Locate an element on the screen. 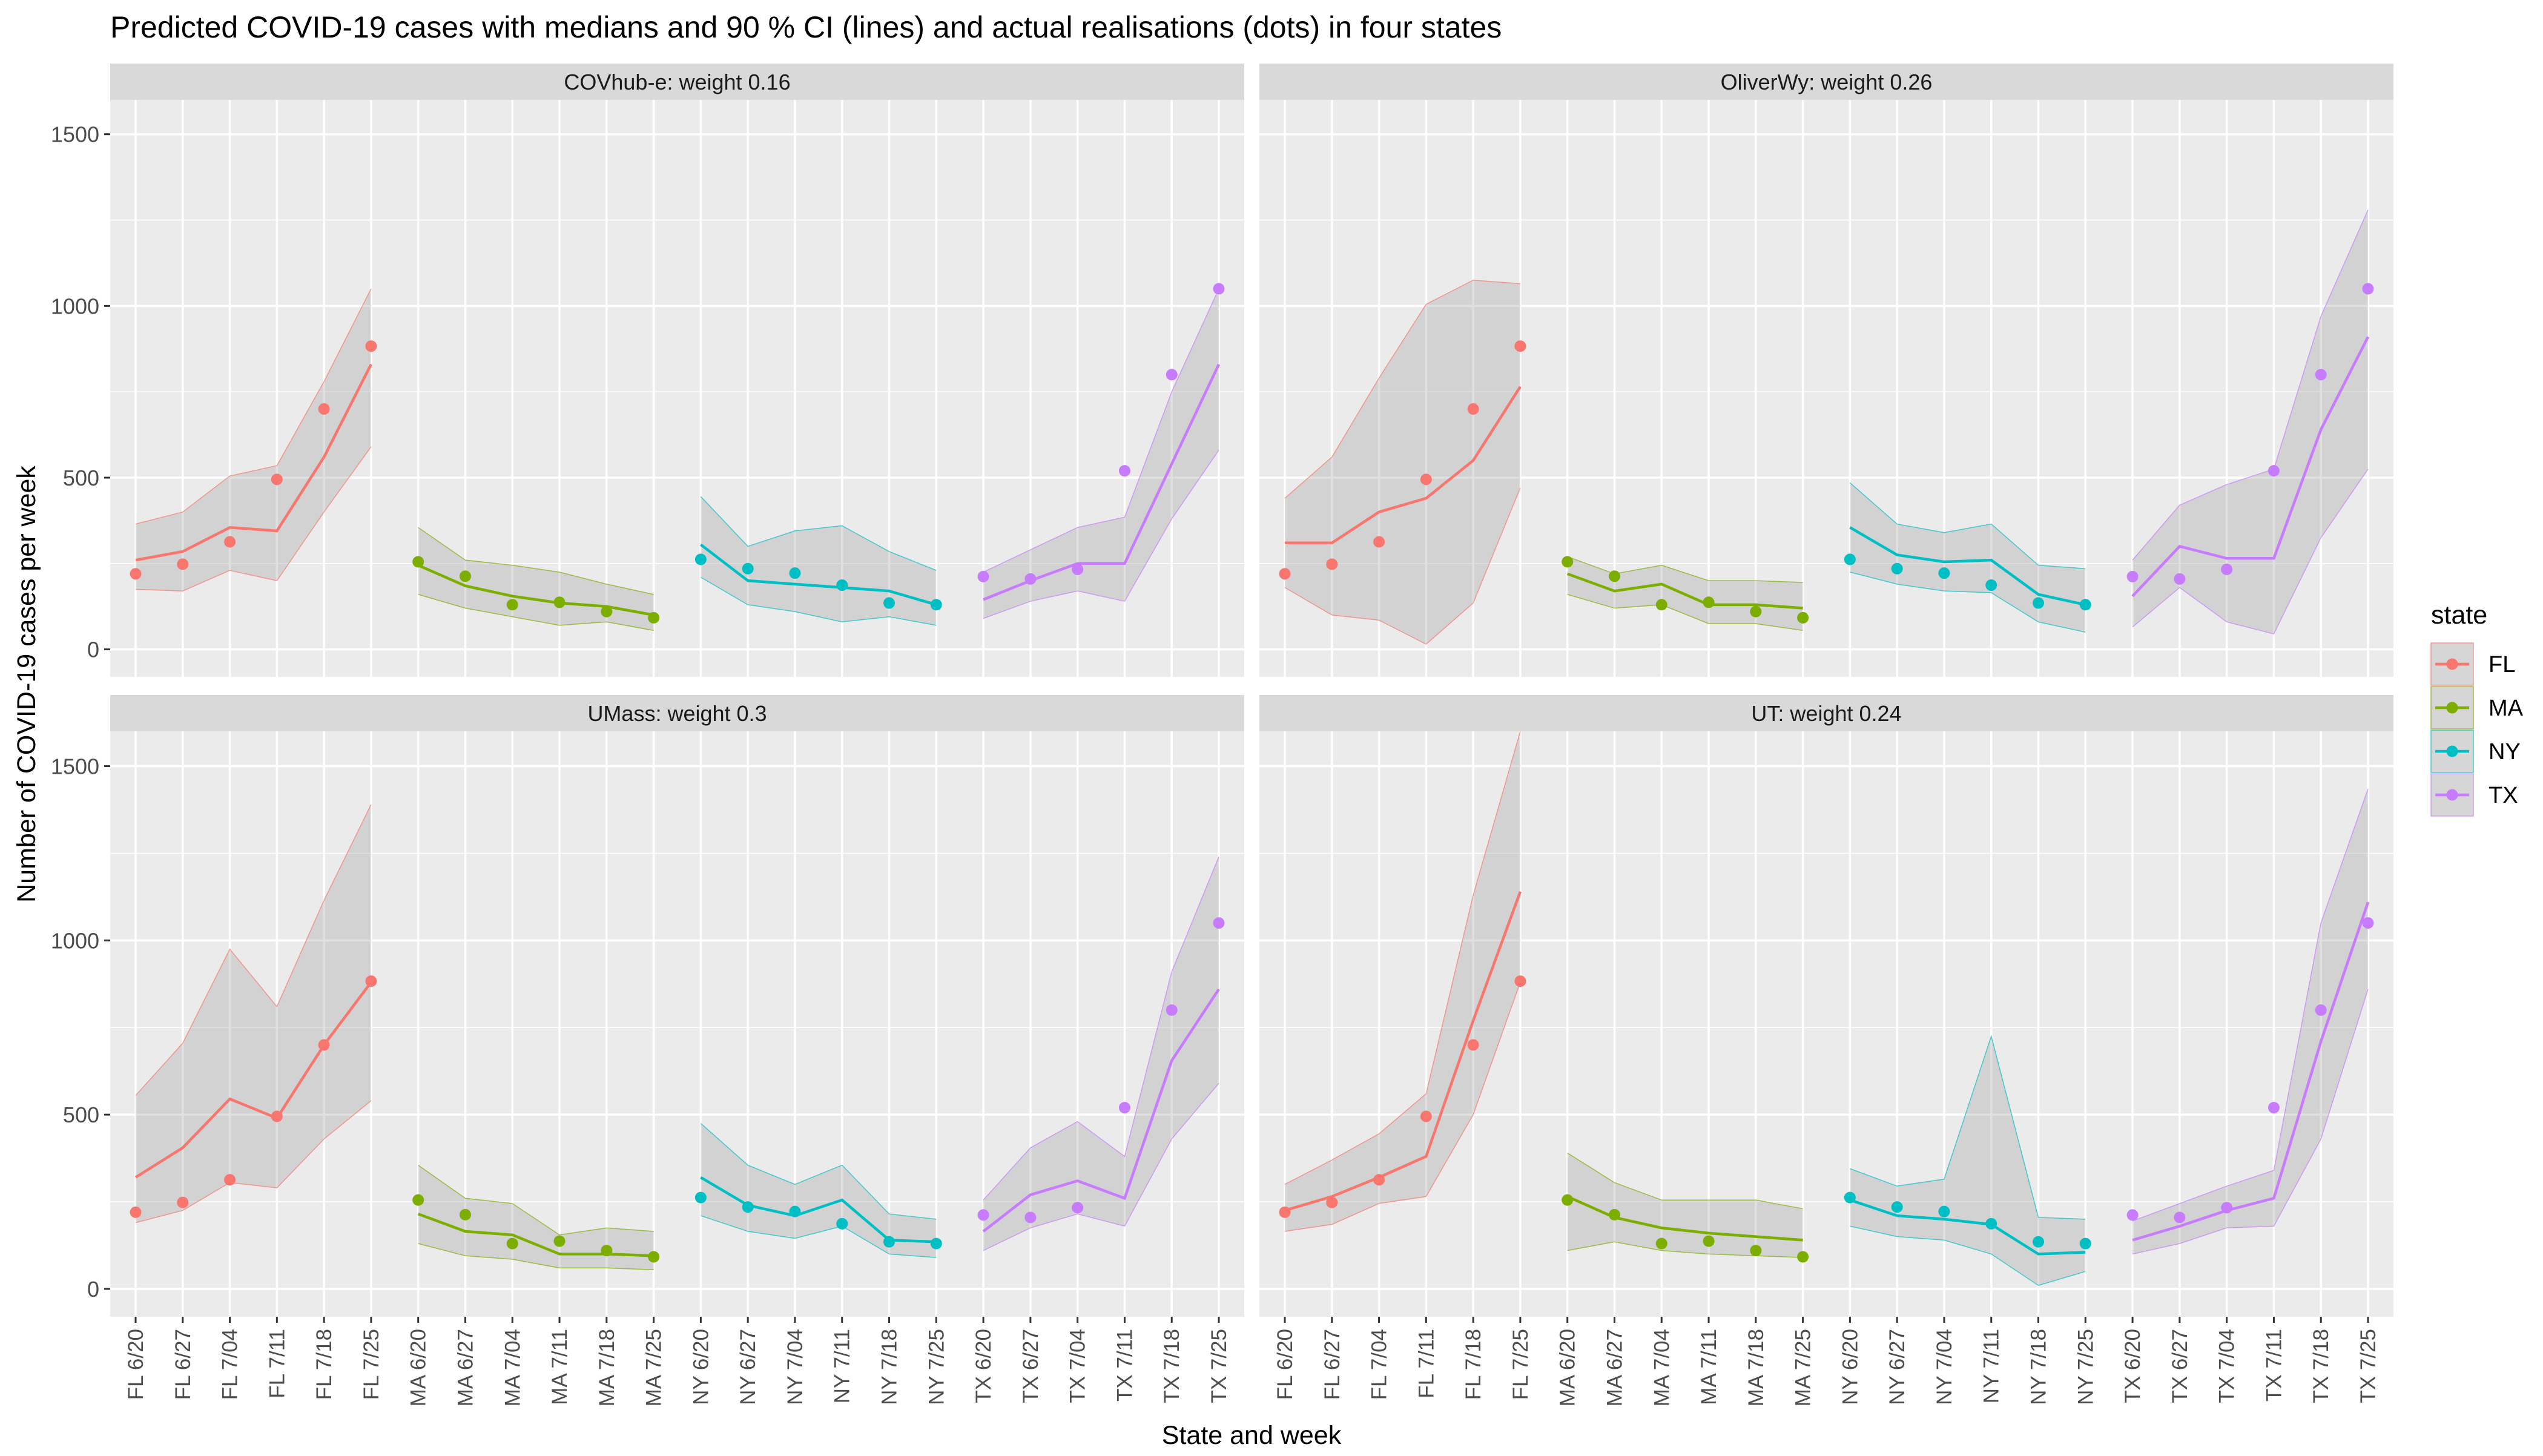 The height and width of the screenshot is (1456, 2543). median-line-tx is located at coordinates (1102, 482).